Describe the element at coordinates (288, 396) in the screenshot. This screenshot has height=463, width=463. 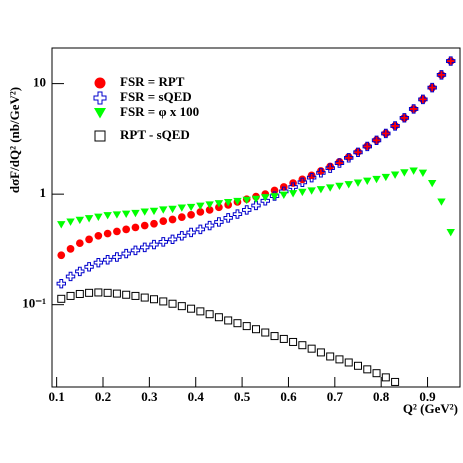
I see `x-tick-label: 0.6` at that location.